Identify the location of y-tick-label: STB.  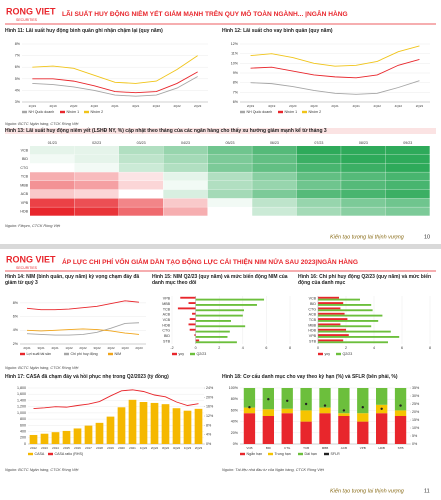
(313, 341).